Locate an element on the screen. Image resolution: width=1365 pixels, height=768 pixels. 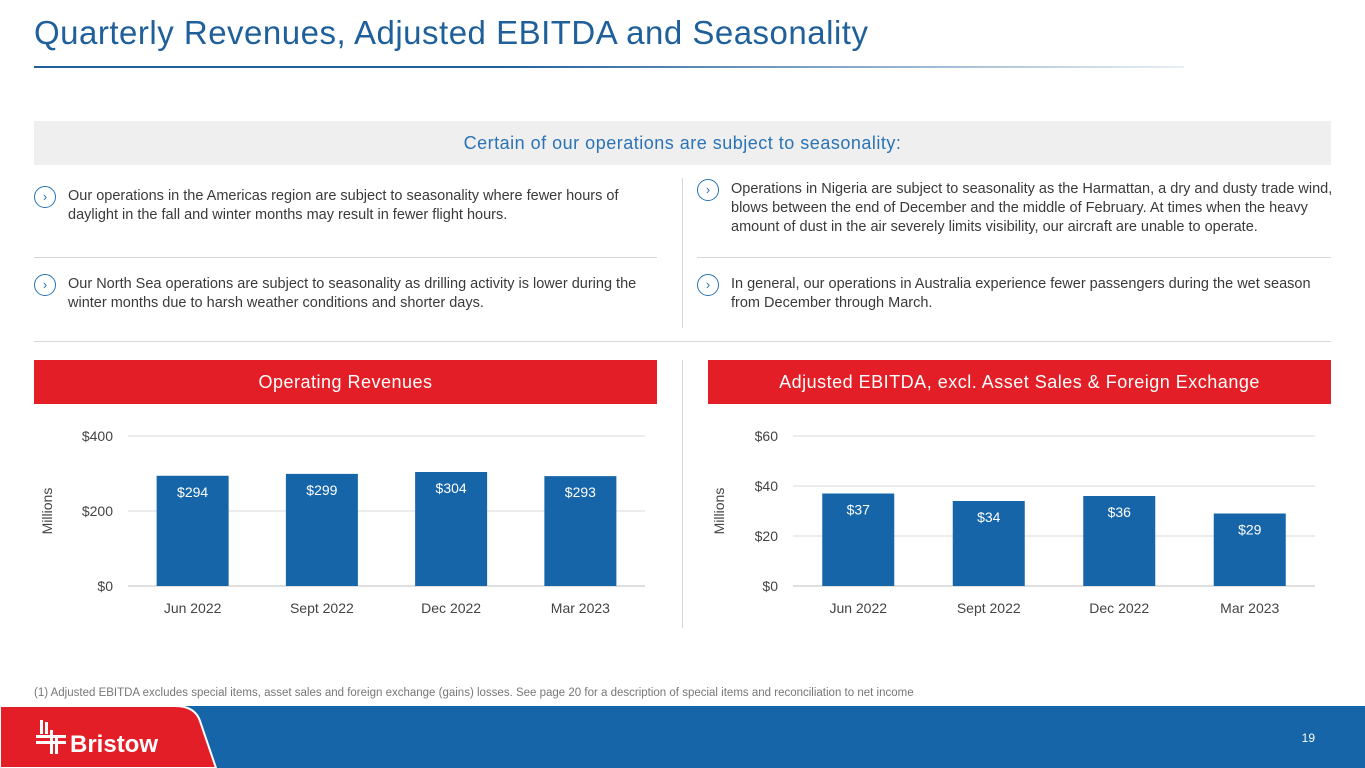
footer-bar: Bristow is located at coordinates (682, 737).